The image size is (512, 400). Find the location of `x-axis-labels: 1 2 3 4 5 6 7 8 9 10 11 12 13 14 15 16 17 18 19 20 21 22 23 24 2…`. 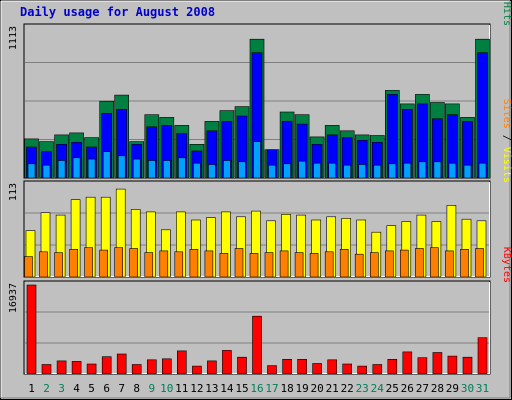

x-axis-labels: 1 2 3 4 5 6 7 8 9 10 11 12 13 14 15 16 17 18 19 20 21 22 23 24 2… is located at coordinates (258, 388).